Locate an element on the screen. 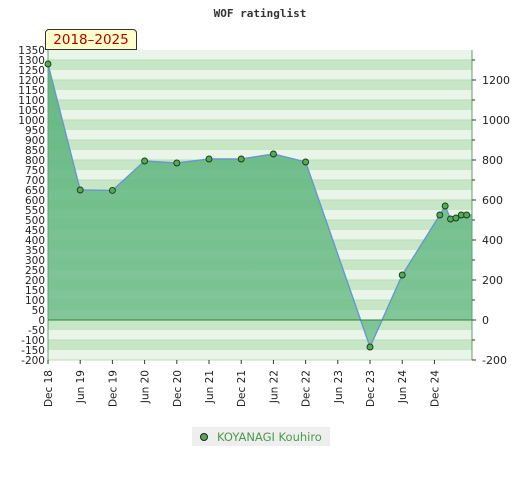 The height and width of the screenshot is (480, 520). y-tick-label-left: 250 is located at coordinates (35, 271).